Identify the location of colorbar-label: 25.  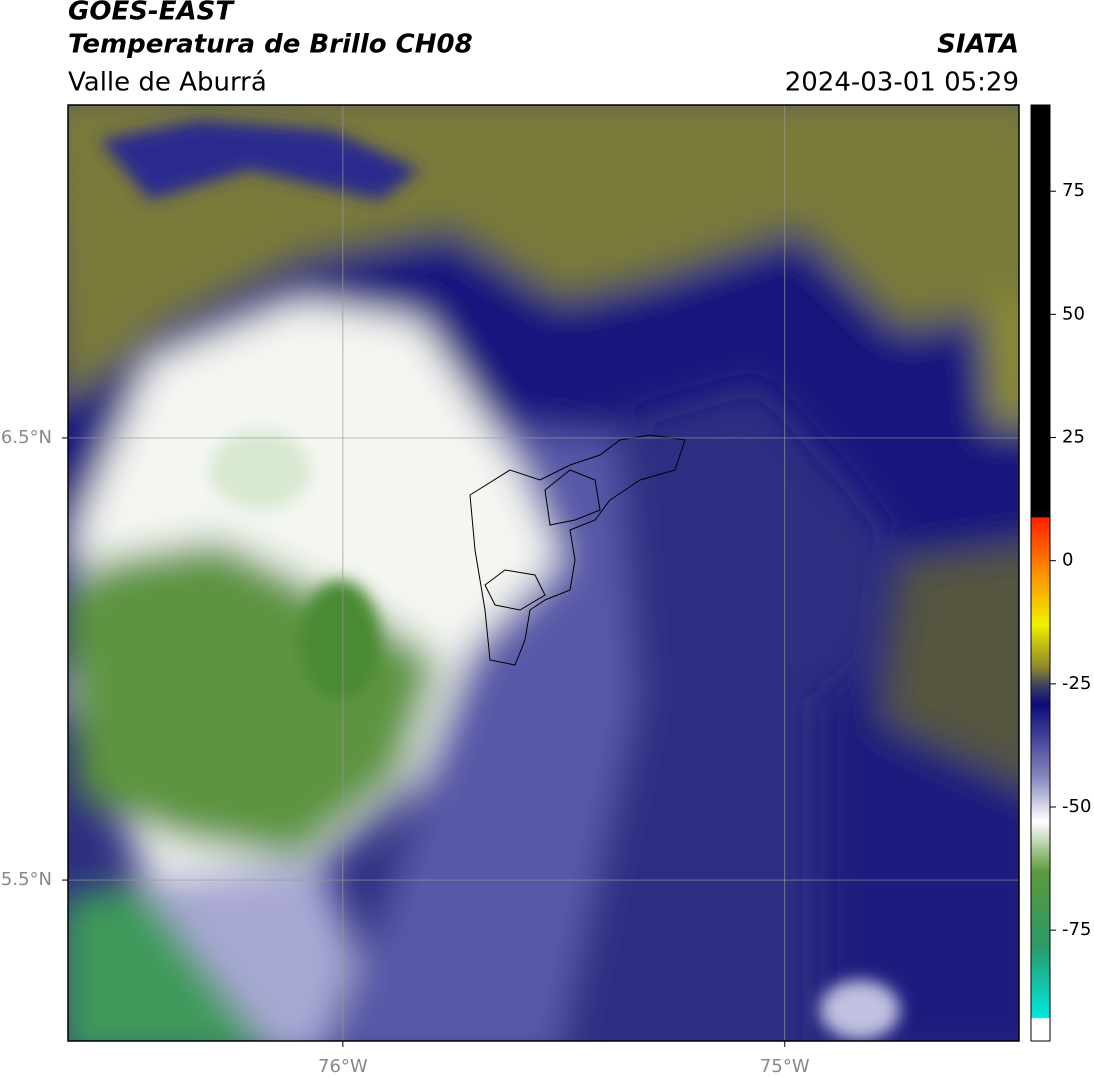
(1073, 437).